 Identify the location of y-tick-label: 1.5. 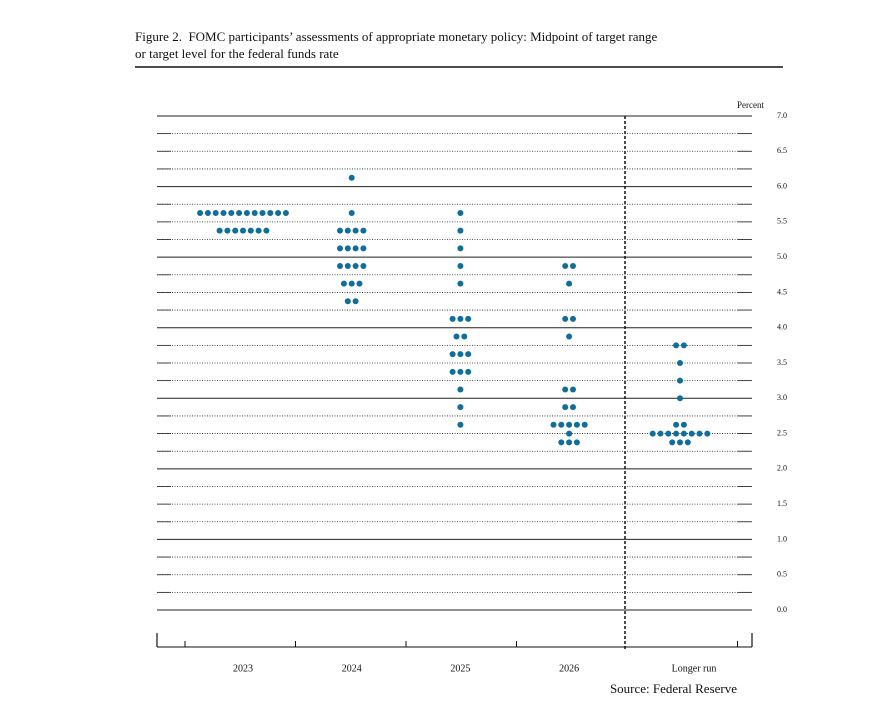
(782, 503).